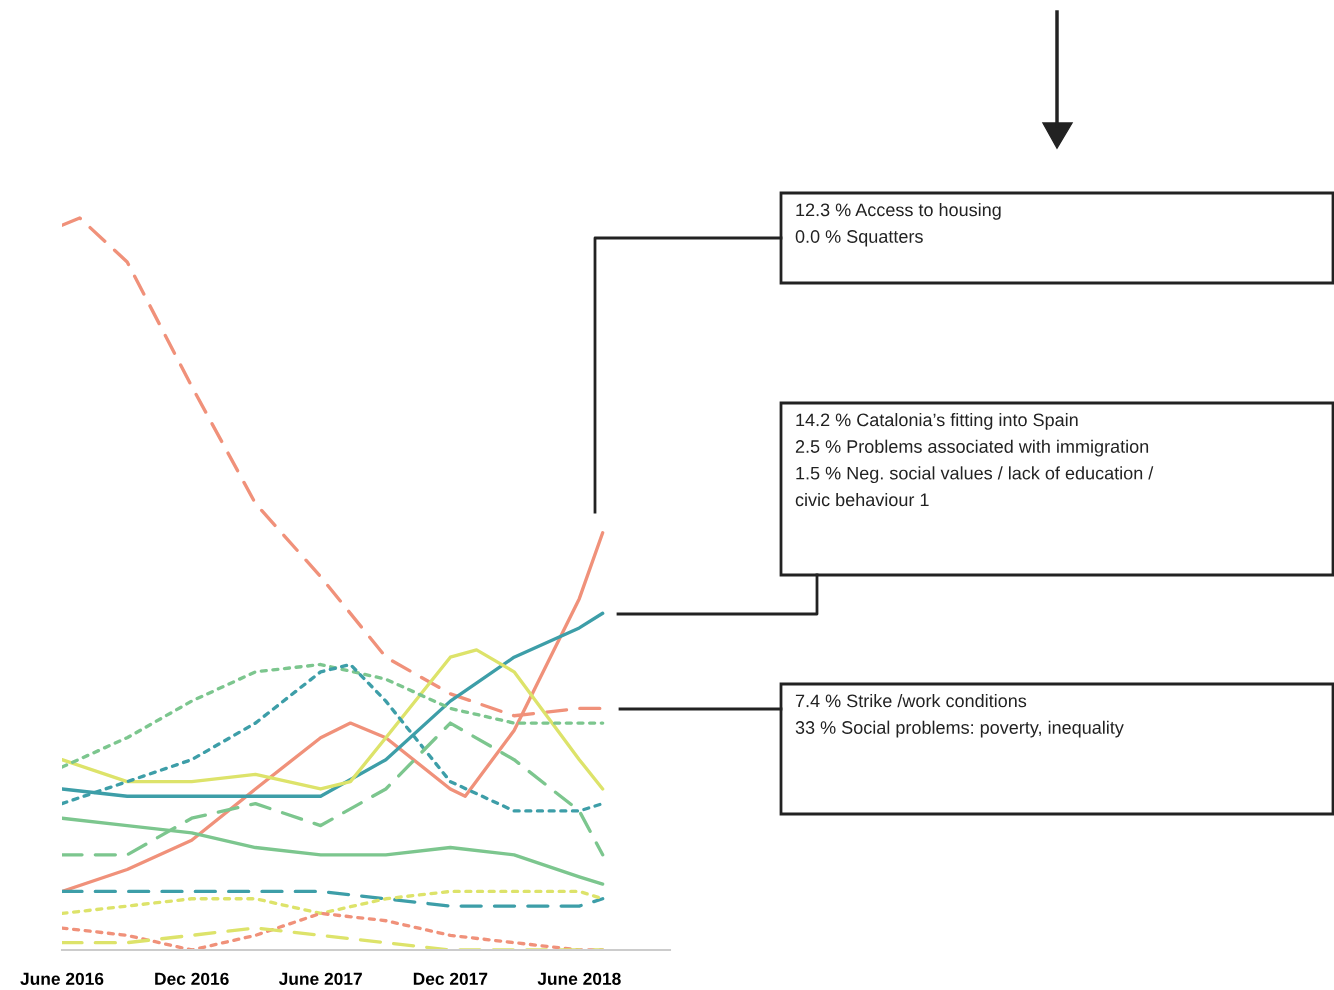  I want to click on text: 12.3 % Access to housing 0.0 % Squatters, so click(898, 225).